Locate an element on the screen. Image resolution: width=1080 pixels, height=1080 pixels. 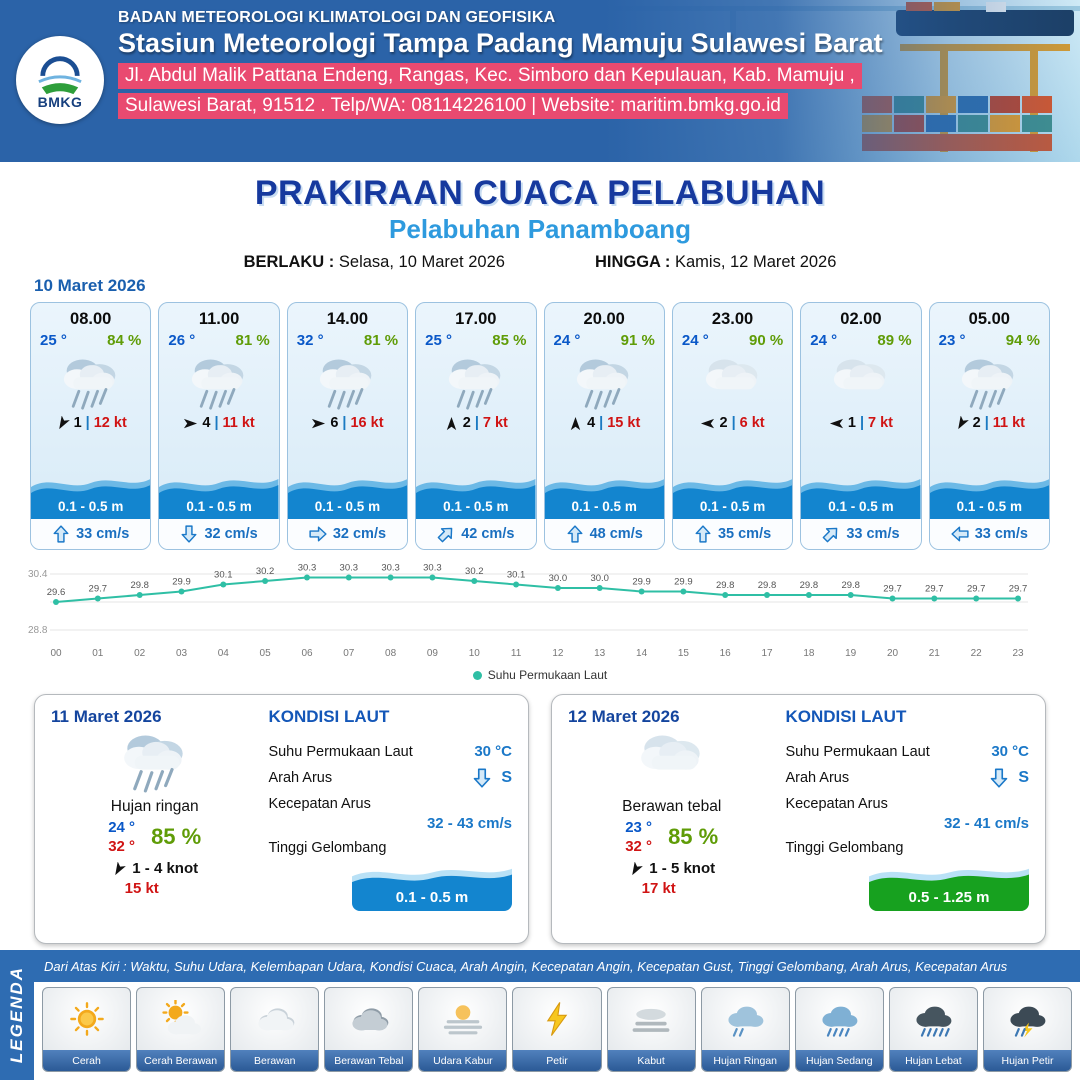
wind-row: 2 | 11 kt is located at coordinates (989, 423).